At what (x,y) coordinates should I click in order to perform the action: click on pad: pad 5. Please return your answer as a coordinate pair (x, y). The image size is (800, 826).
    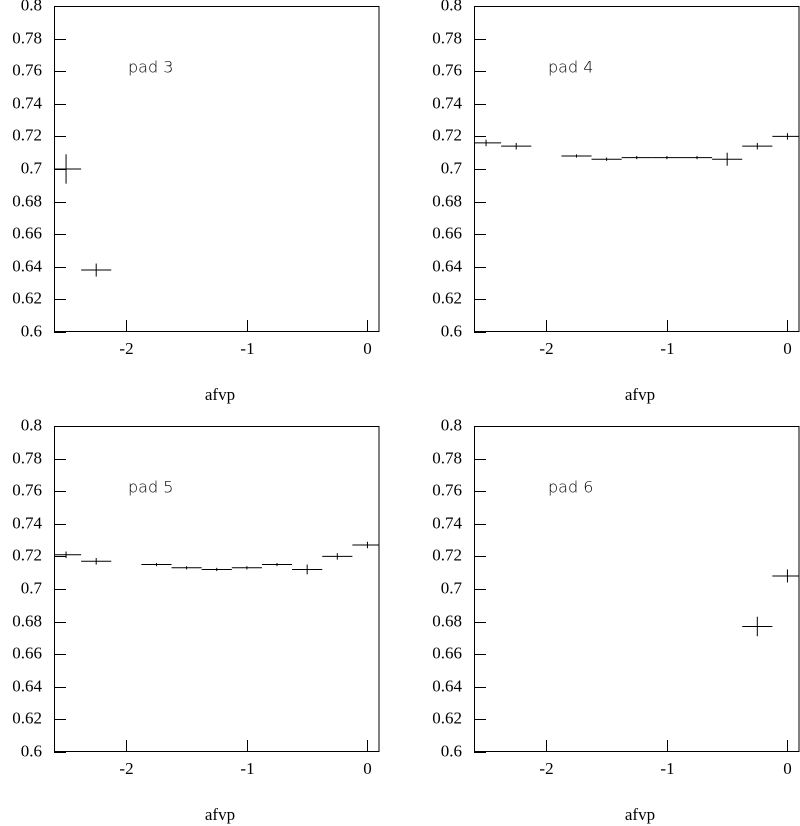
    Looking at the image, I should click on (150, 487).